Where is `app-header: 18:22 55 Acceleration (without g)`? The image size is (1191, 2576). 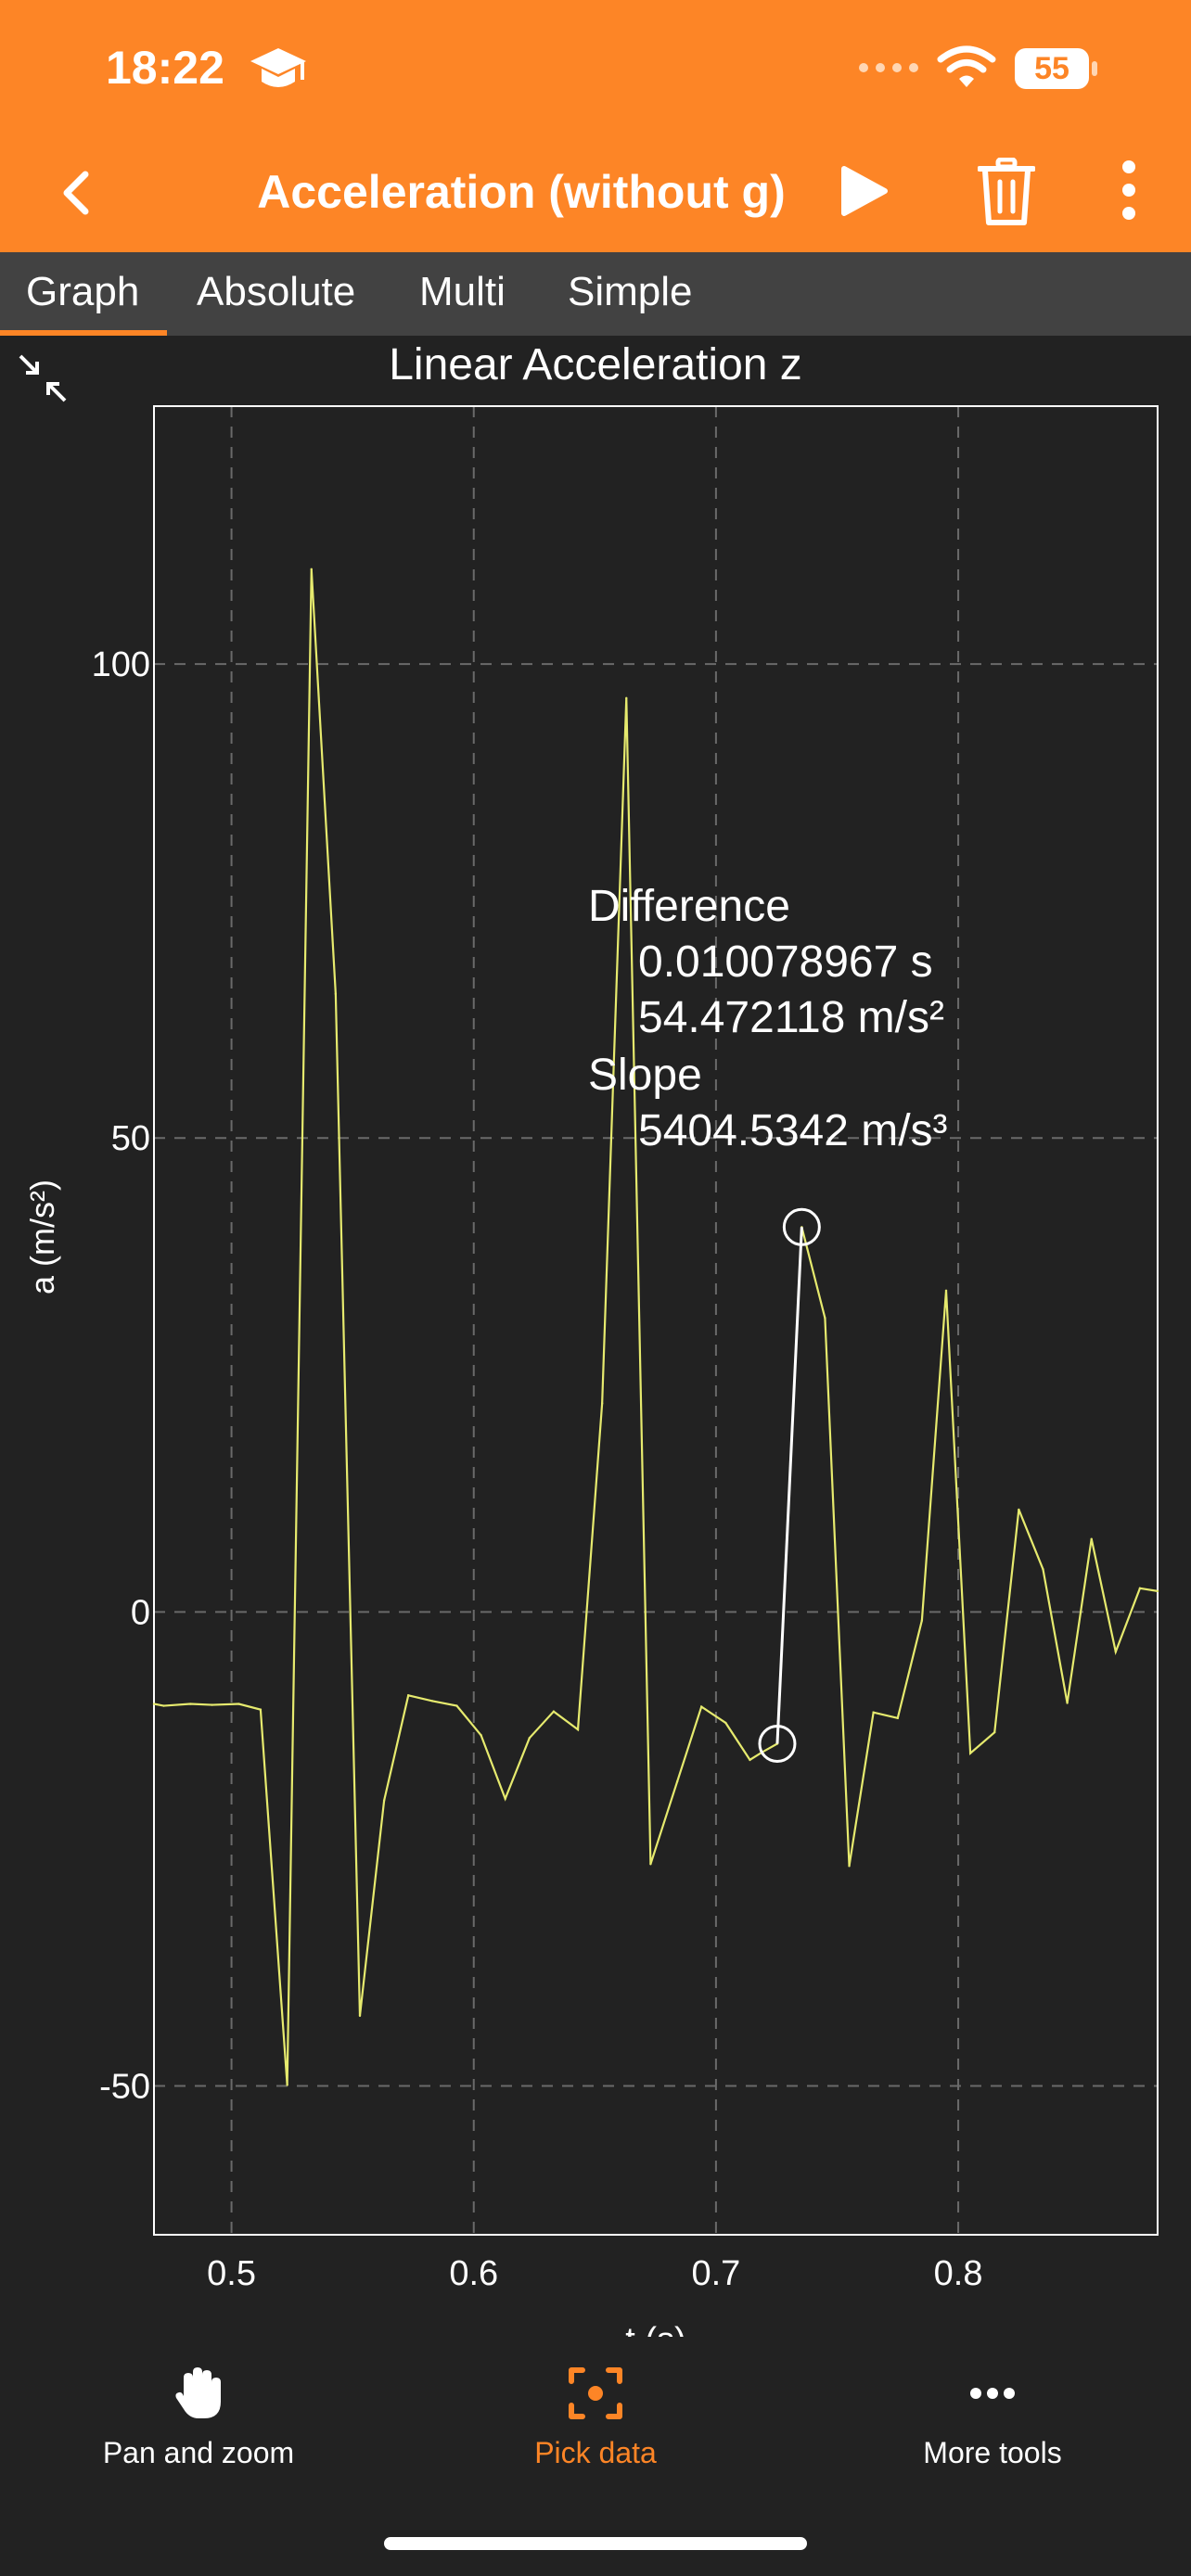
app-header: 18:22 55 Acceleration (without g) is located at coordinates (595, 126).